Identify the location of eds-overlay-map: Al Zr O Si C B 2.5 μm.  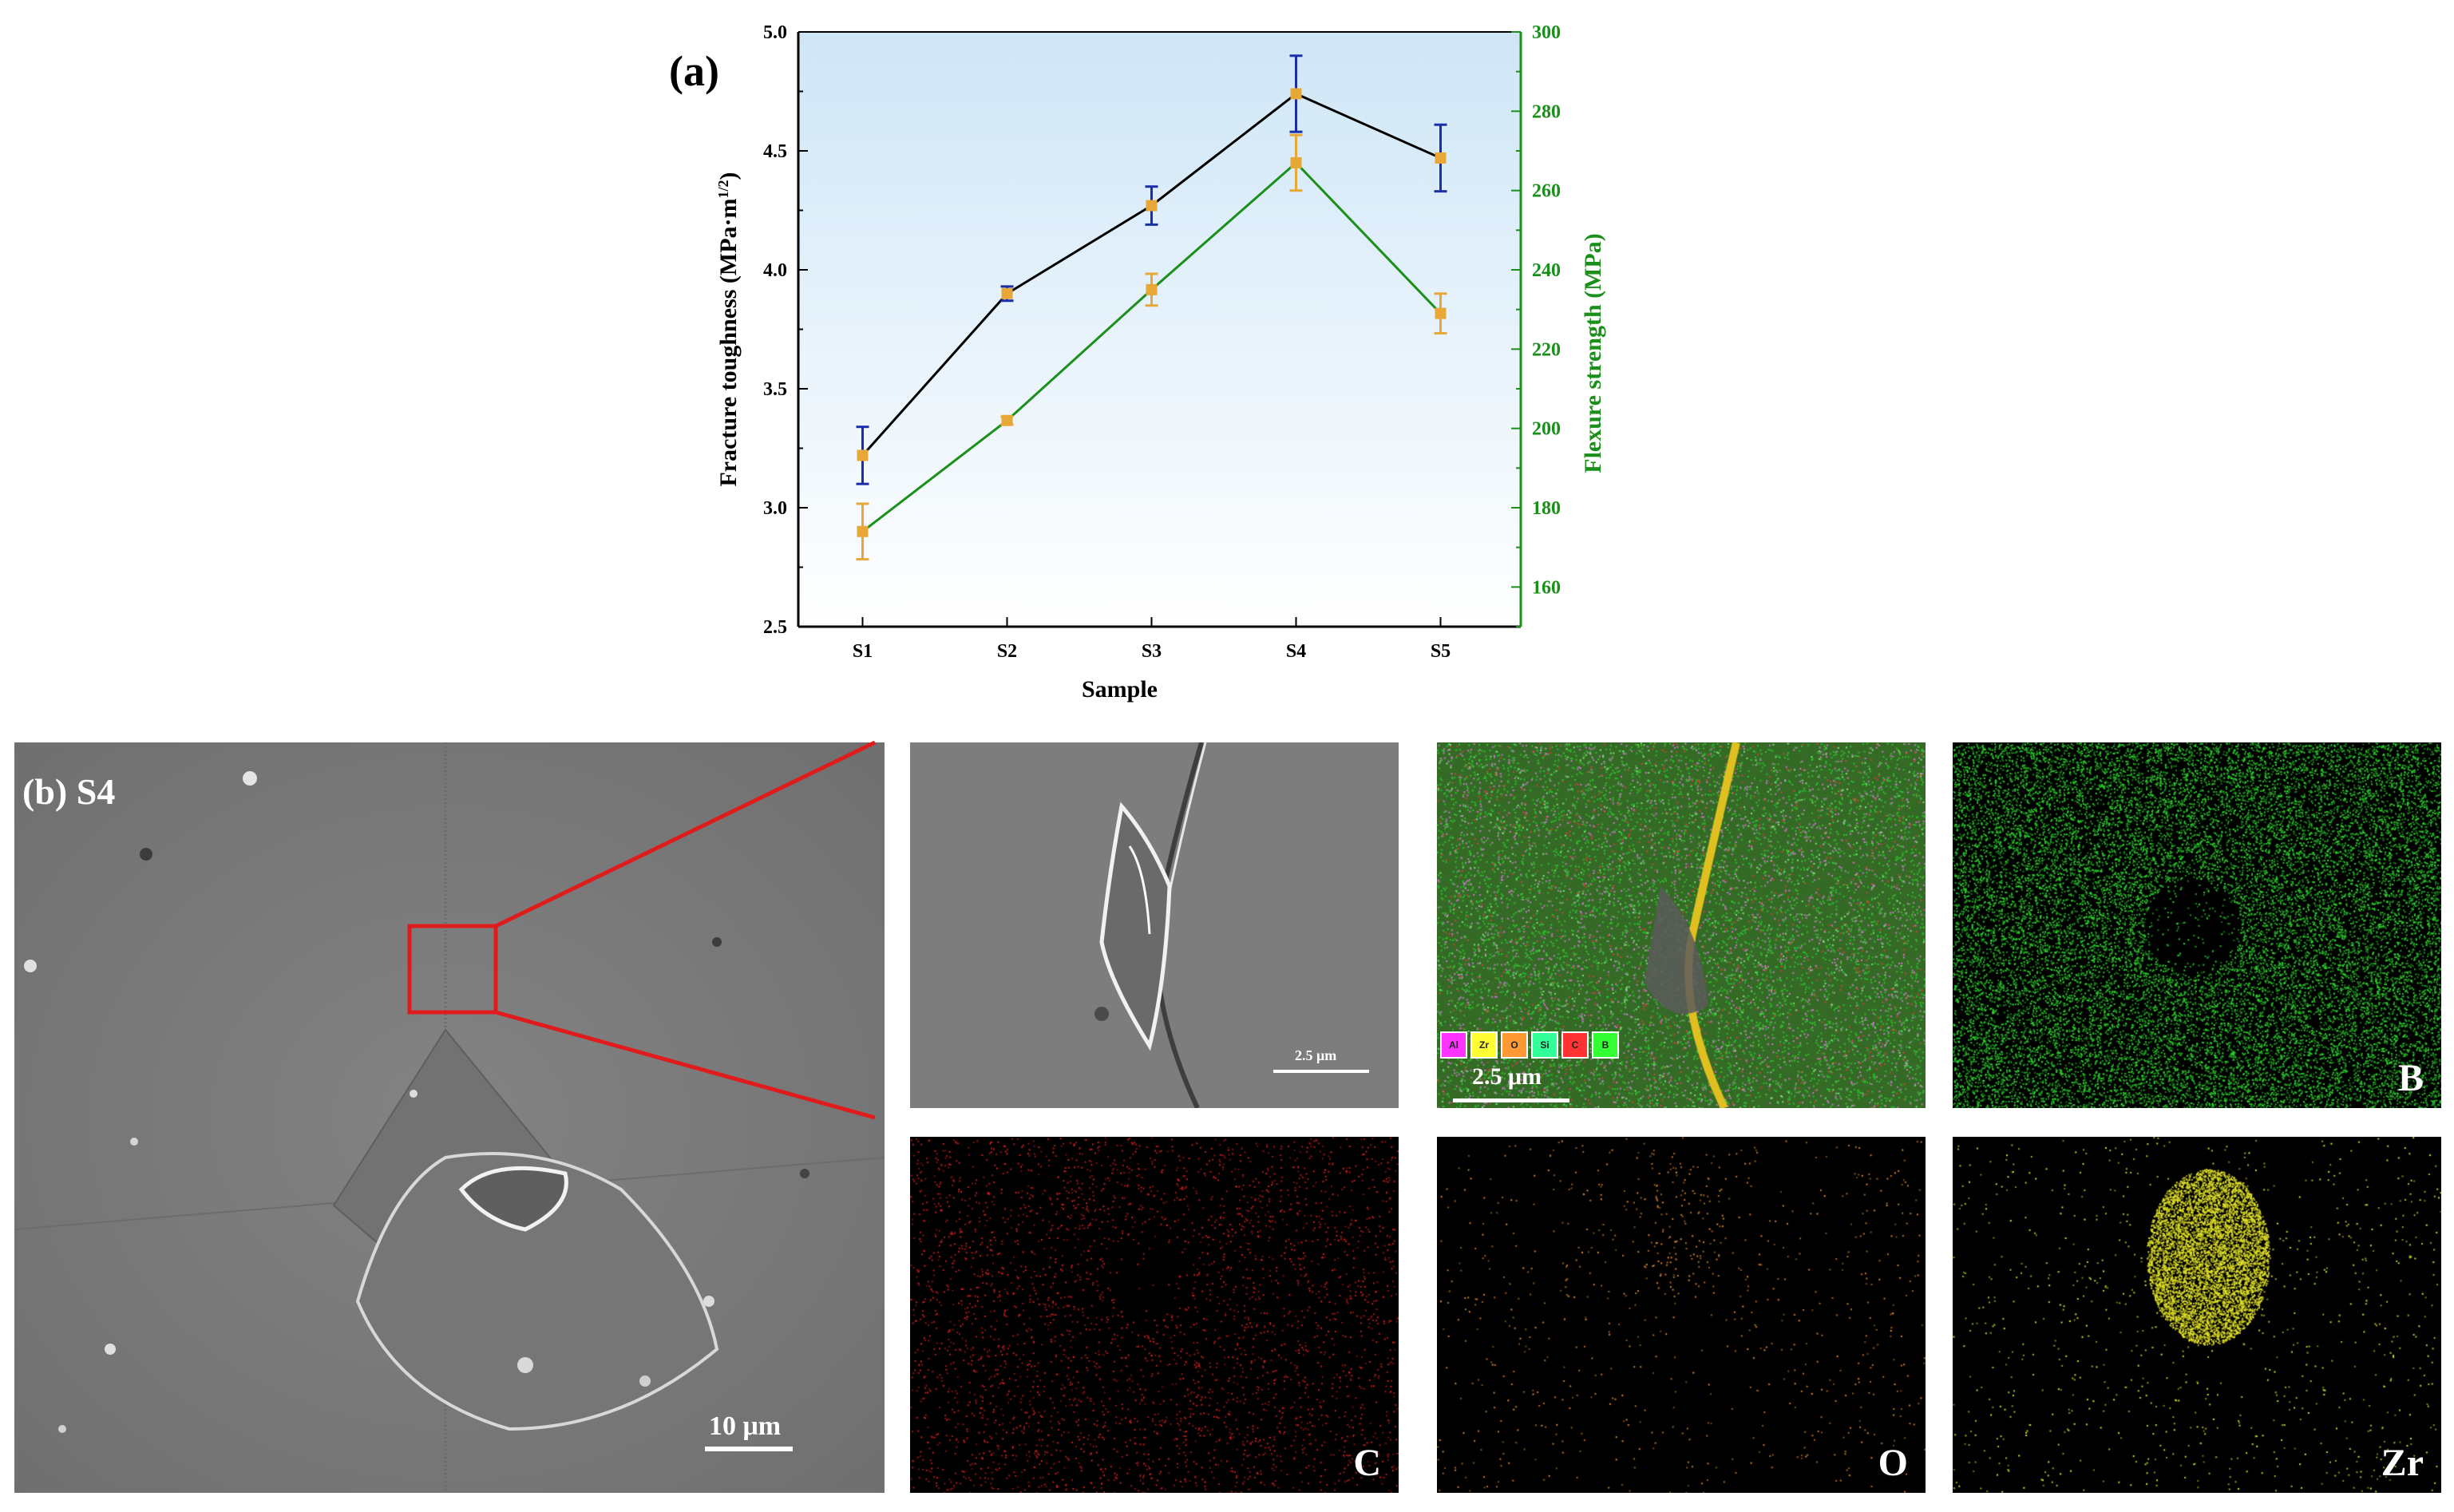
(1681, 925).